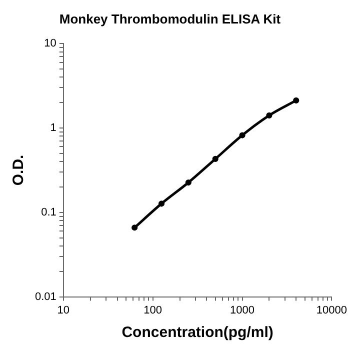  I want to click on x-tick-label: 100, so click(153, 310).